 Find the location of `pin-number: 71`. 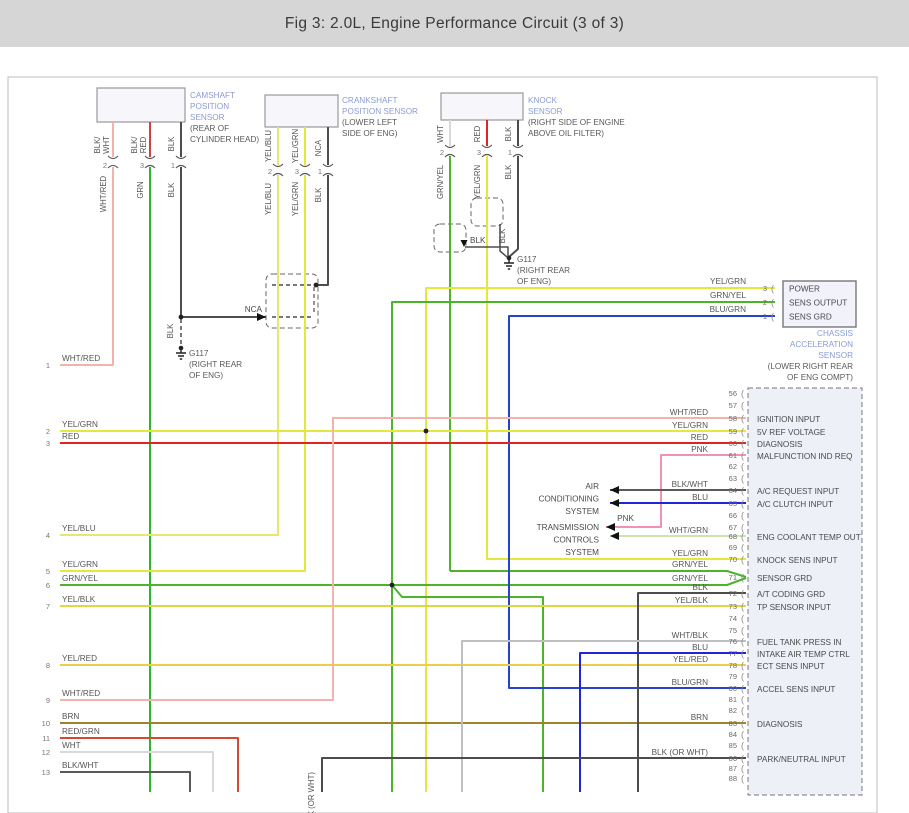

pin-number: 71 is located at coordinates (733, 577).